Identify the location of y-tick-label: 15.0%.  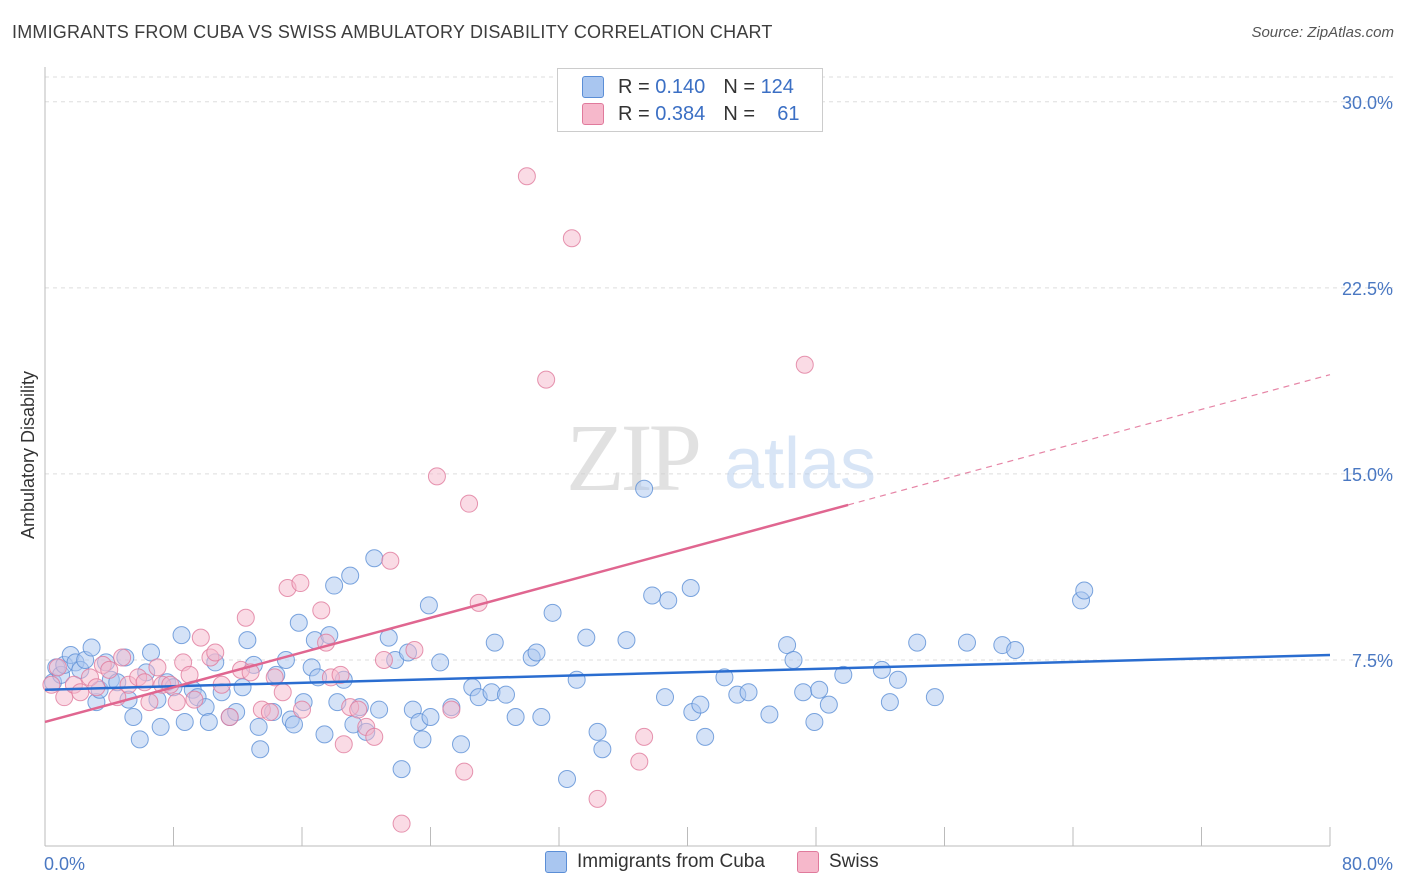
(1367, 475).